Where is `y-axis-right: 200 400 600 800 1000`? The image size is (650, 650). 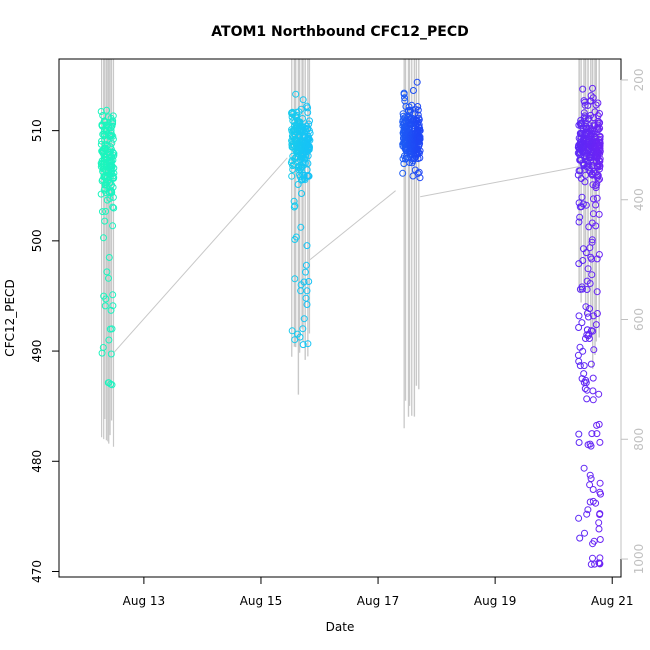
y-axis-right: 200 400 600 800 1000 is located at coordinates (633, 321).